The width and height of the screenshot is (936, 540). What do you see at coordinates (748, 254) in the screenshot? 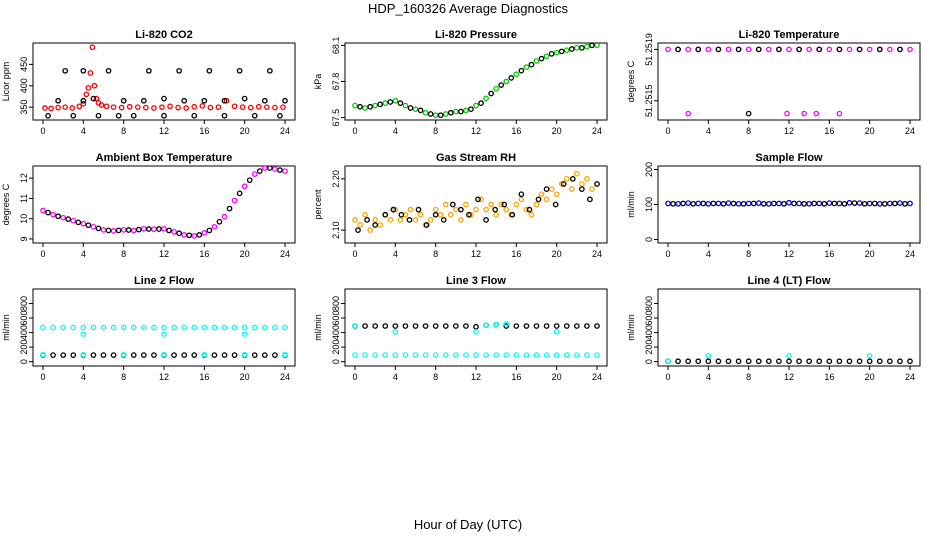
I see `x-tick-label: 8` at bounding box center [748, 254].